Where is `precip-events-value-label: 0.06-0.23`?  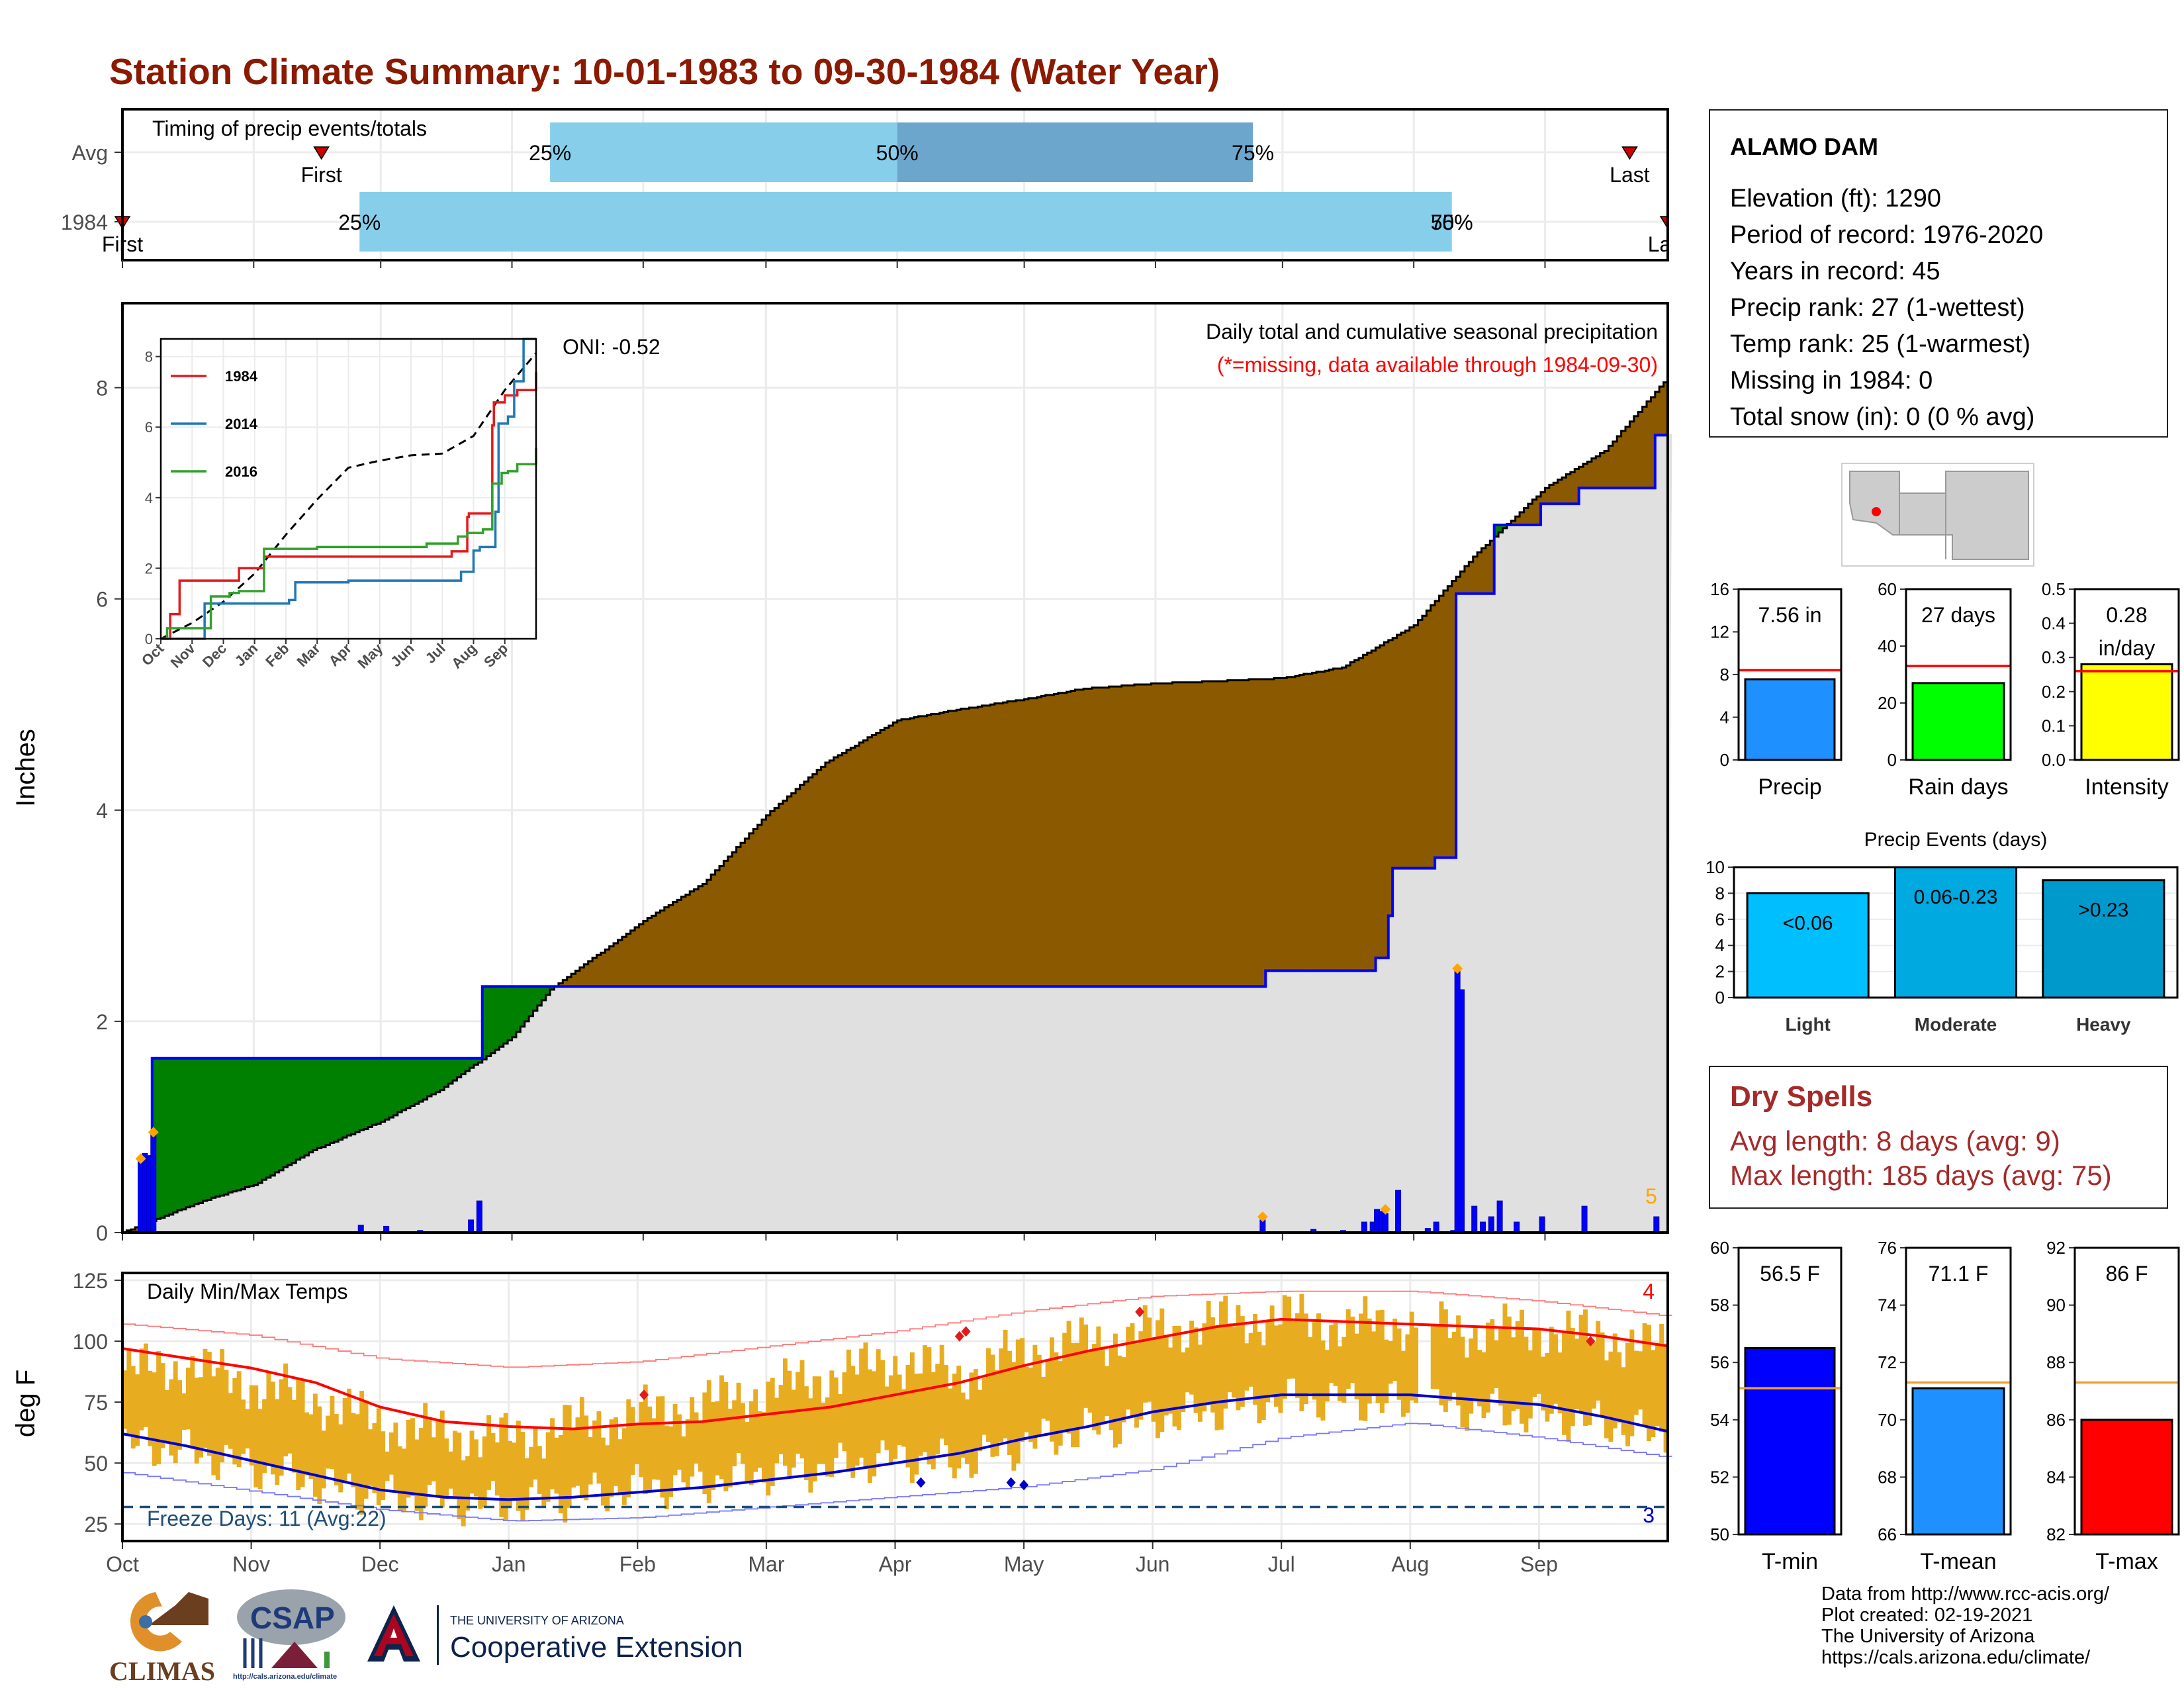
precip-events-value-label: 0.06-0.23 is located at coordinates (1956, 897).